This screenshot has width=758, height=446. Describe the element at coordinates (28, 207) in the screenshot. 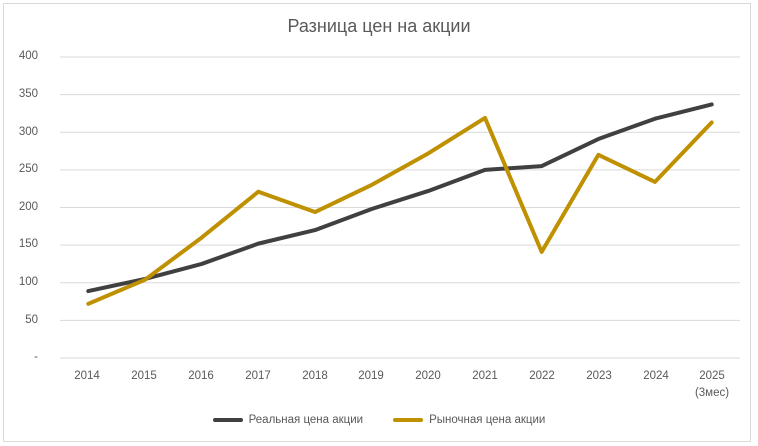

I see `y-tick-label: 200` at that location.